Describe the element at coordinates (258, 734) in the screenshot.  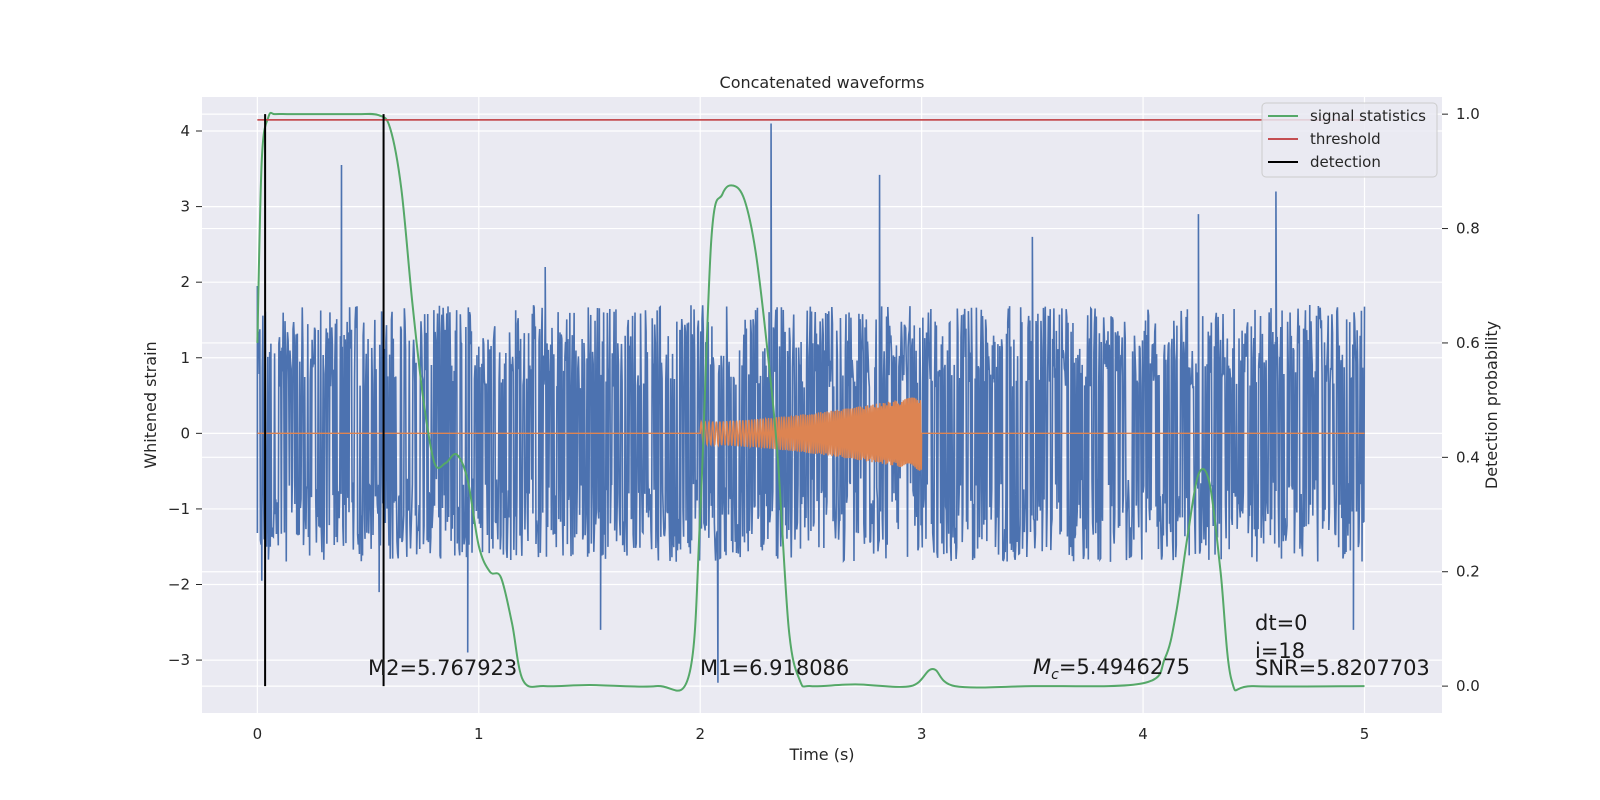
I see `x-tick-label: 0` at that location.